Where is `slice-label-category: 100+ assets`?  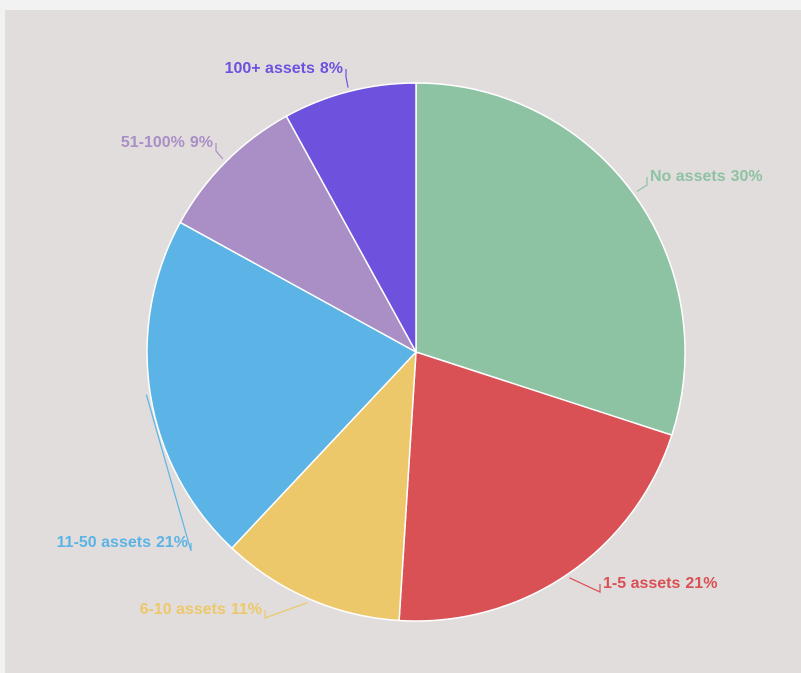 slice-label-category: 100+ assets is located at coordinates (270, 68).